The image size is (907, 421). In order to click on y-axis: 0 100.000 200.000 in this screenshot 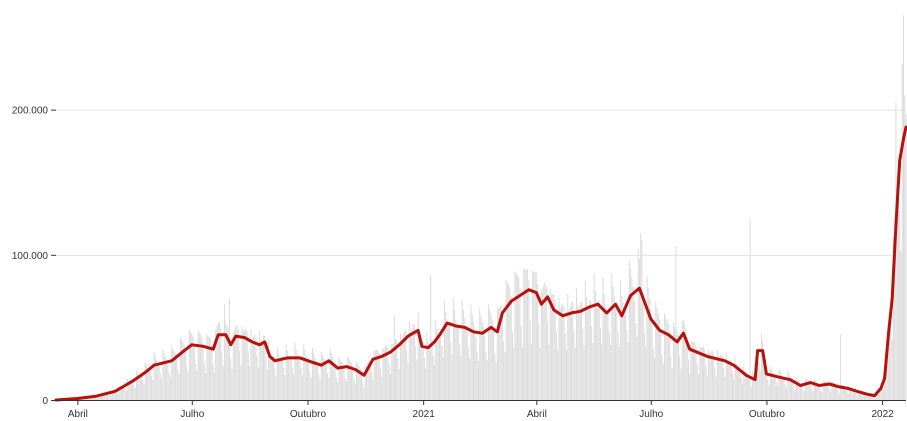, I will do `click(34, 256)`.